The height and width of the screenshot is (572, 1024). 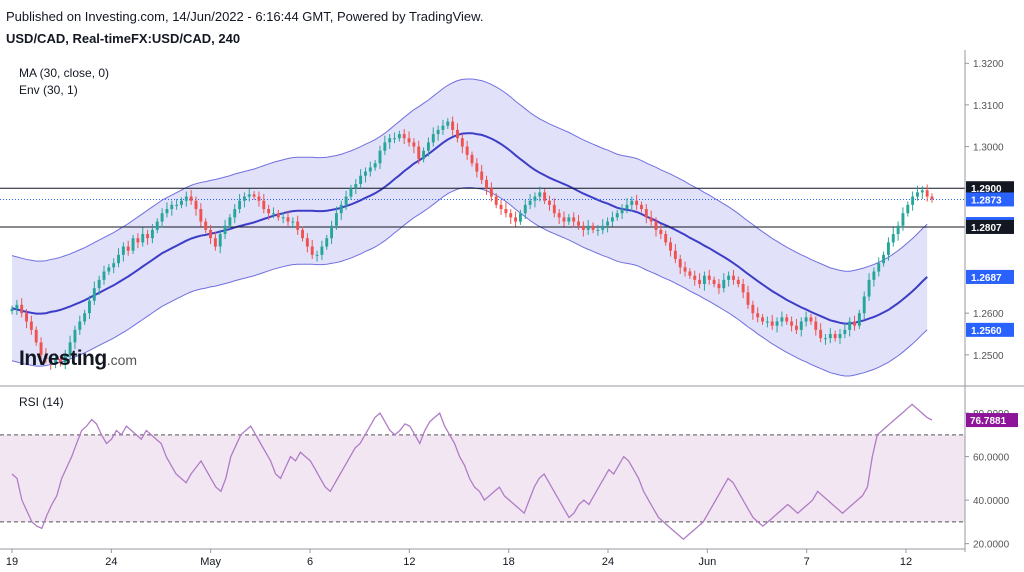 I want to click on price-label-box, so click(x=990, y=276).